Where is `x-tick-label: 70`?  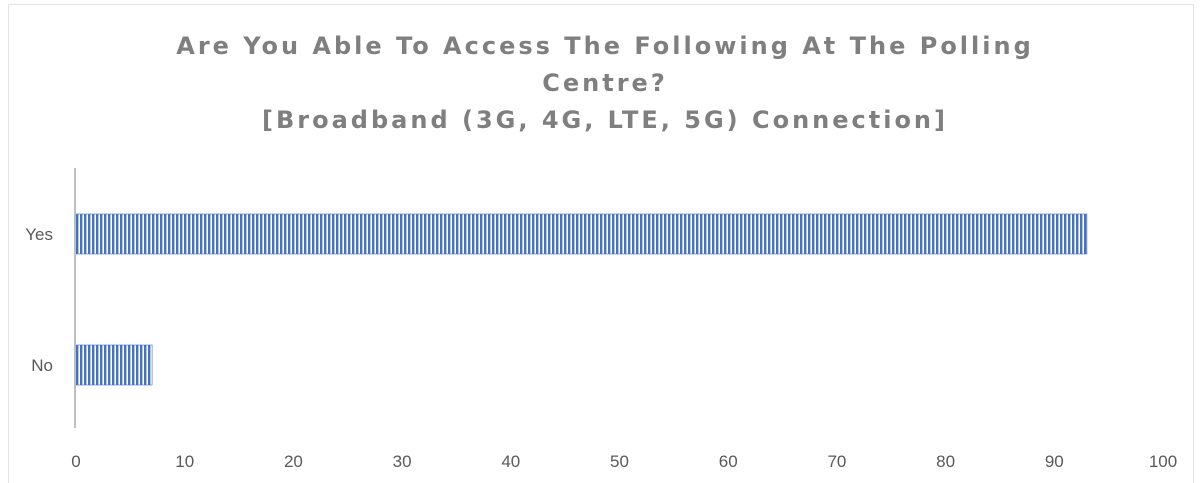
x-tick-label: 70 is located at coordinates (836, 461).